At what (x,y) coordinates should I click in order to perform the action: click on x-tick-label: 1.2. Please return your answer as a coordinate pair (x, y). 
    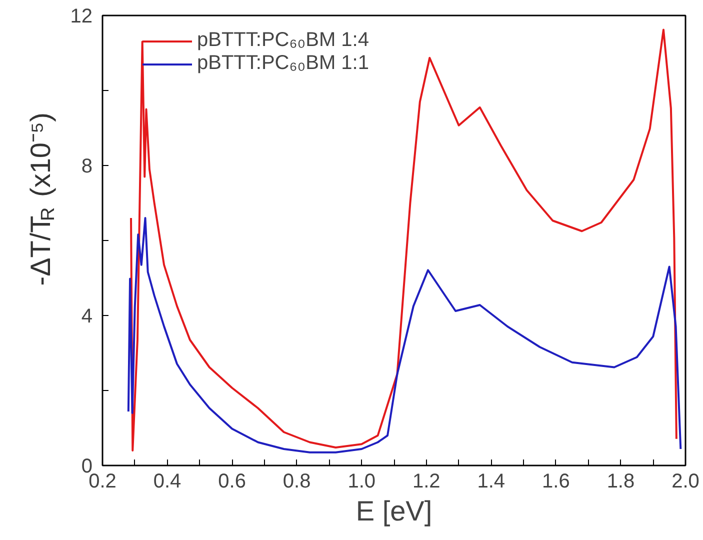
    Looking at the image, I should click on (426, 481).